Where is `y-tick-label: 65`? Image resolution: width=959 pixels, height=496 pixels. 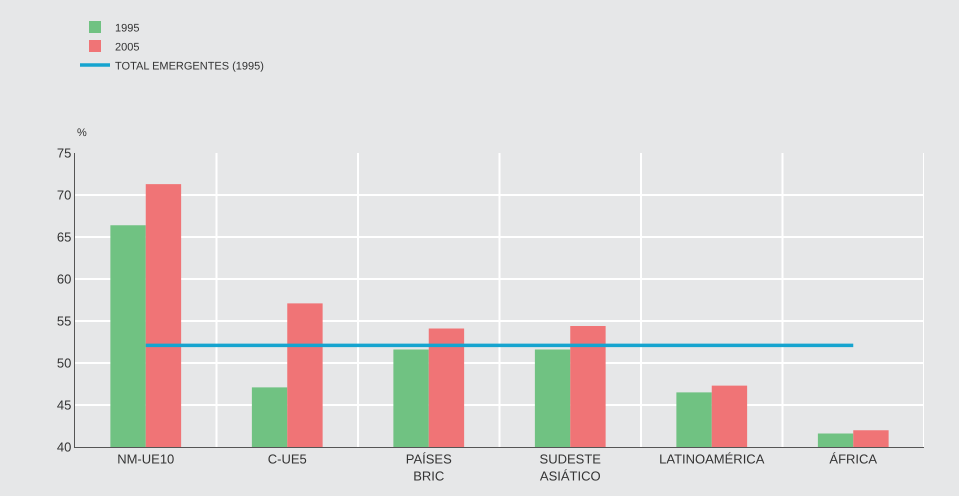
y-tick-label: 65 is located at coordinates (64, 237).